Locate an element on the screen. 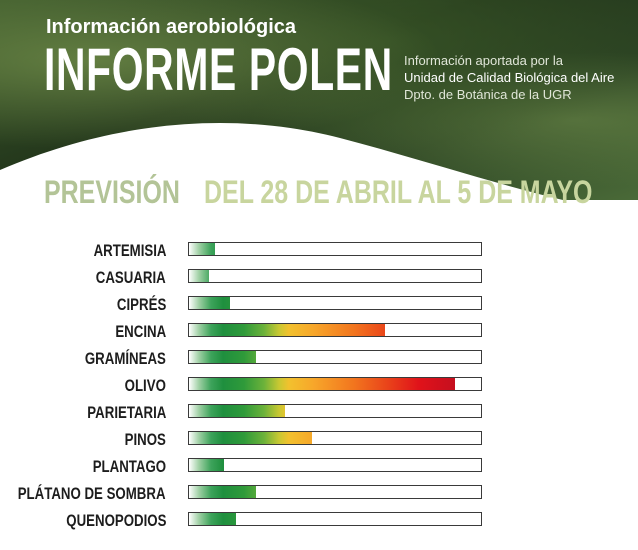 The image size is (638, 550). pollen-name: QUENOPODIOS is located at coordinates (115, 520).